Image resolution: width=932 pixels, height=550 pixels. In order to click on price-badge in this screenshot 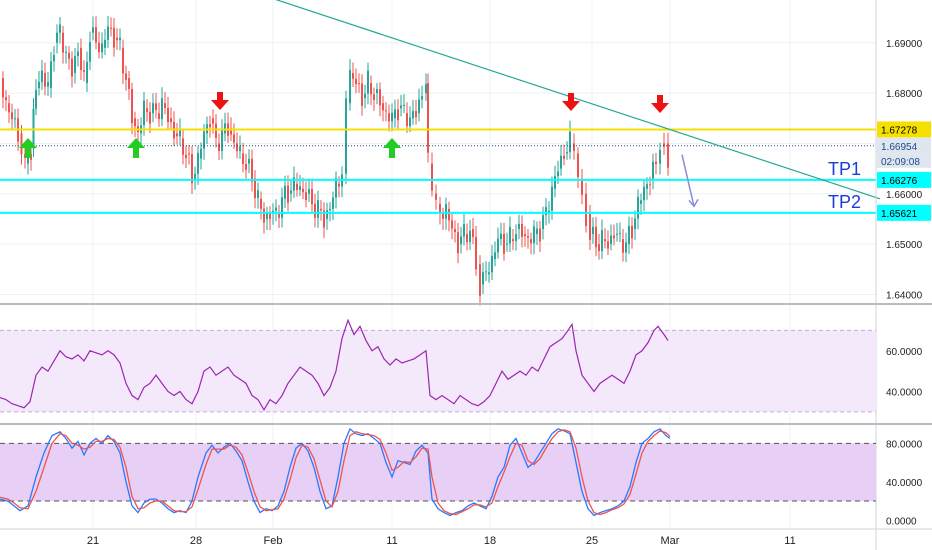, I will do `click(904, 145)`.